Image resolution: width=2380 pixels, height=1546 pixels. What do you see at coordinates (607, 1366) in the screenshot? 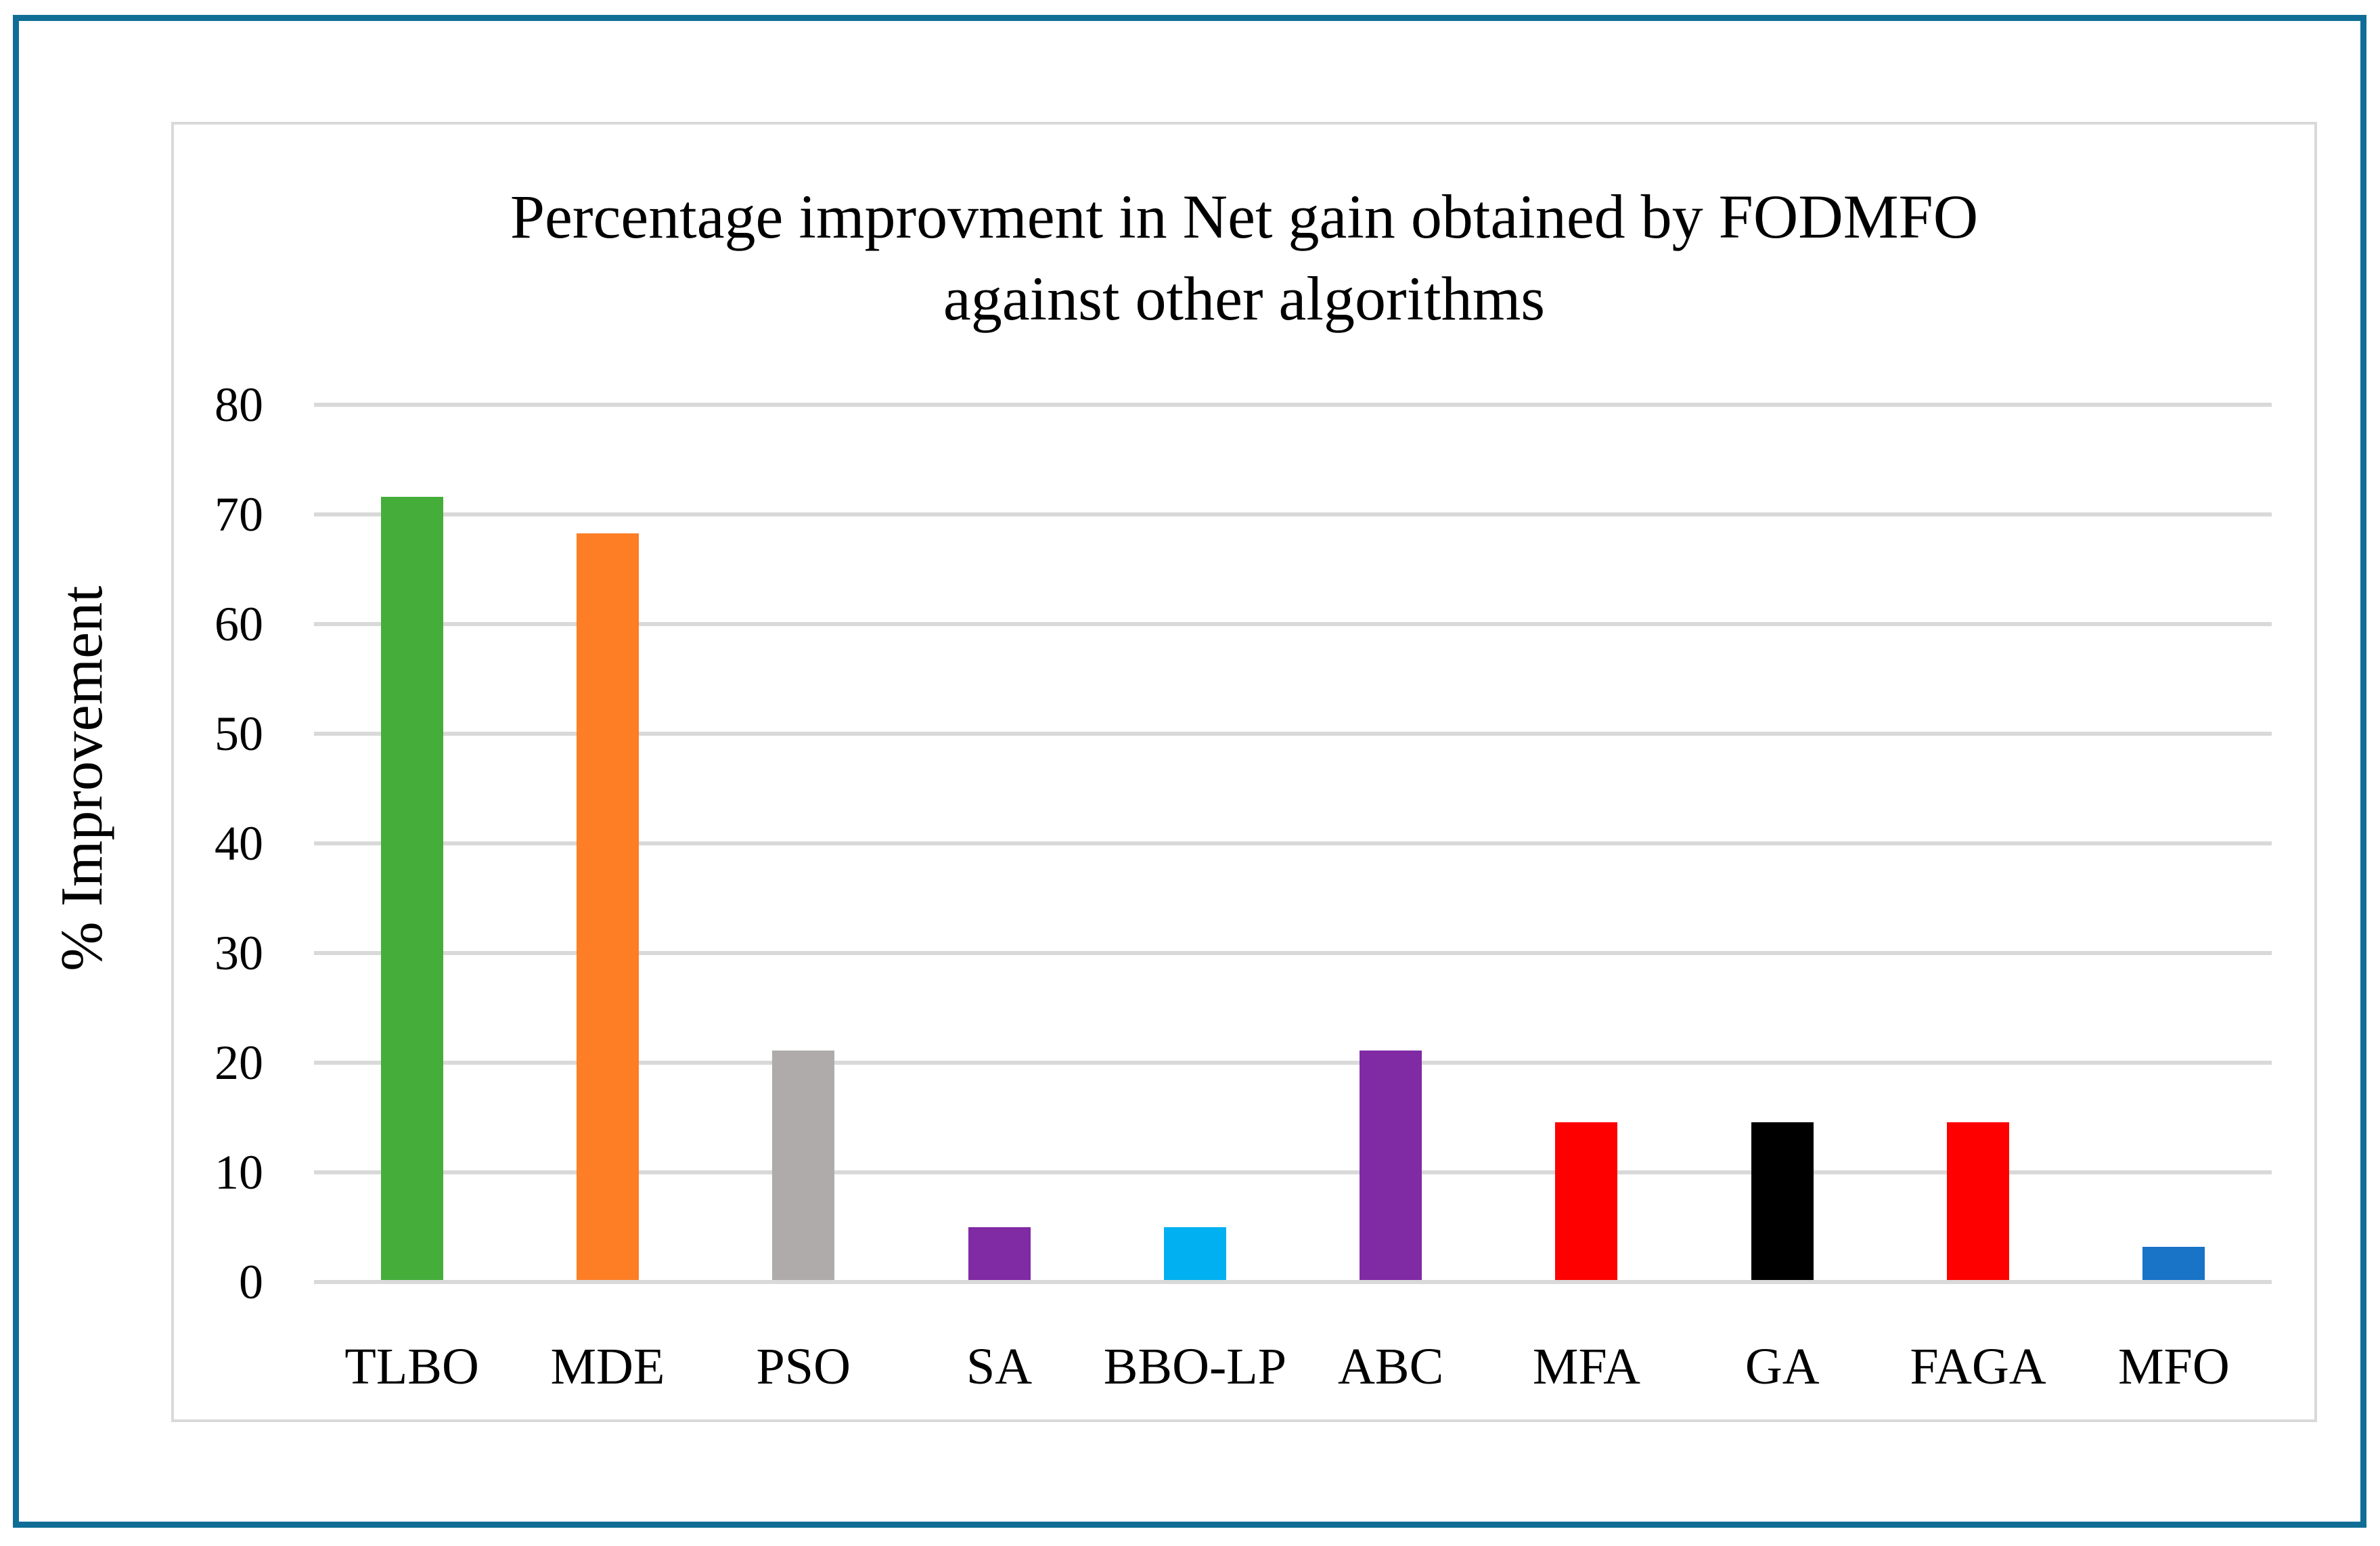
I see `x-axis-label-mde: MDE` at bounding box center [607, 1366].